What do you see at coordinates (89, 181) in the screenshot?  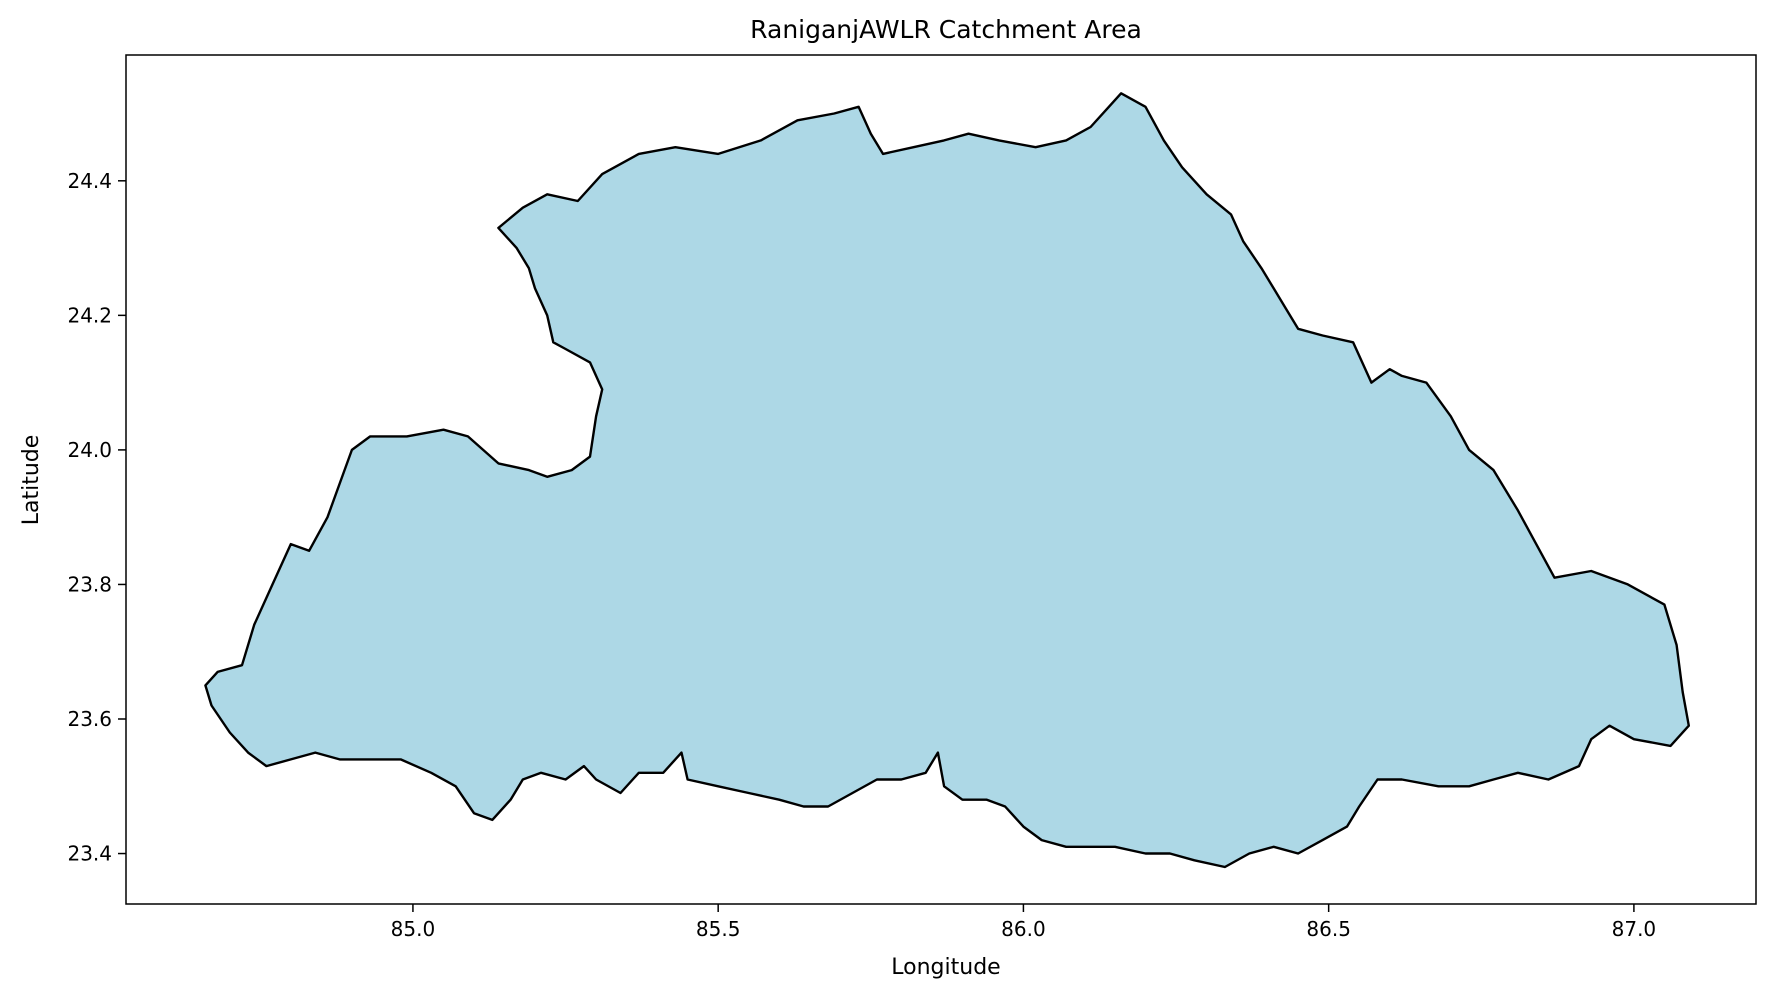 I see `y-tick-label: 24.4` at bounding box center [89, 181].